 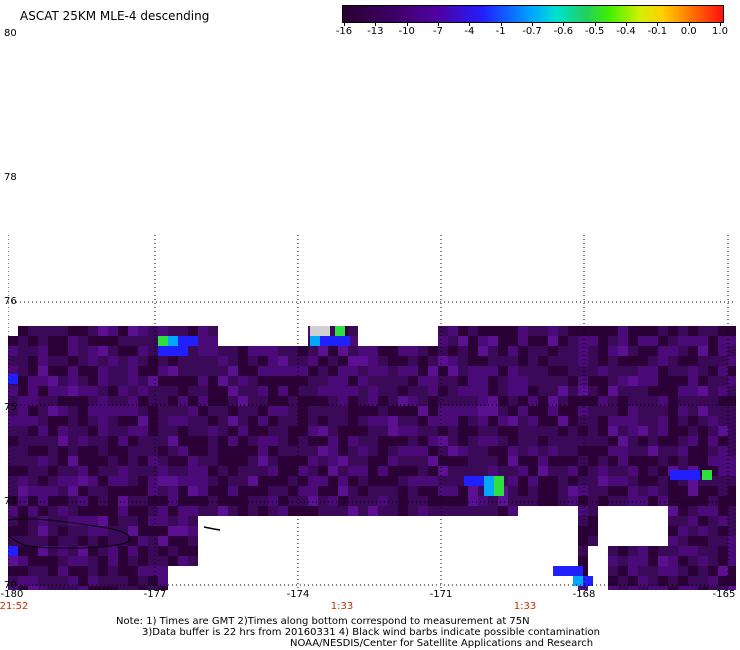 I want to click on color-scale-tick-label: -0.7, so click(x=532, y=31).